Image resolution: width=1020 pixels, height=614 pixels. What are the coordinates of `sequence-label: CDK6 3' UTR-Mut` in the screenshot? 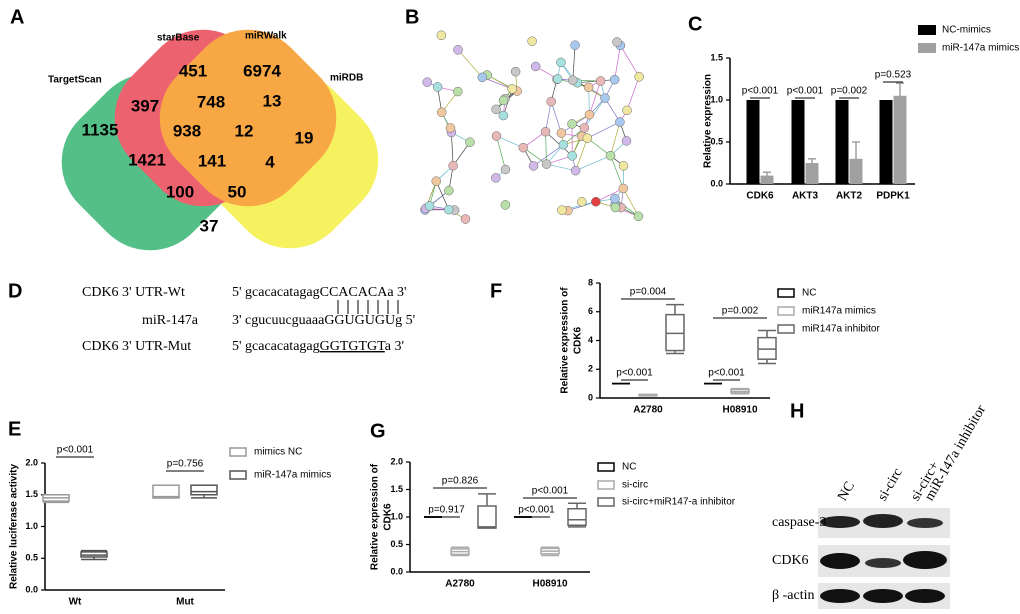 It's located at (136, 346).